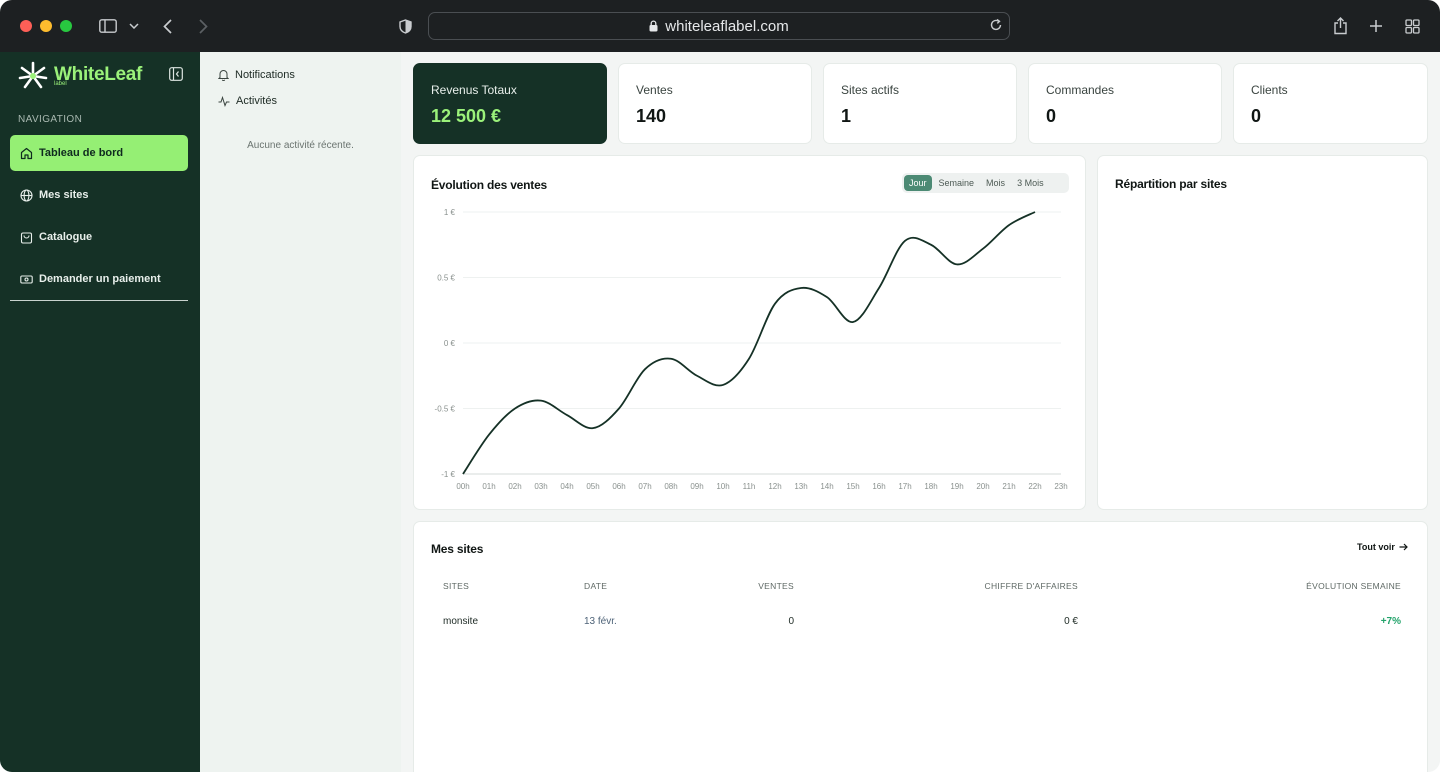 The width and height of the screenshot is (1440, 772). What do you see at coordinates (167, 26) in the screenshot?
I see `back-icon` at bounding box center [167, 26].